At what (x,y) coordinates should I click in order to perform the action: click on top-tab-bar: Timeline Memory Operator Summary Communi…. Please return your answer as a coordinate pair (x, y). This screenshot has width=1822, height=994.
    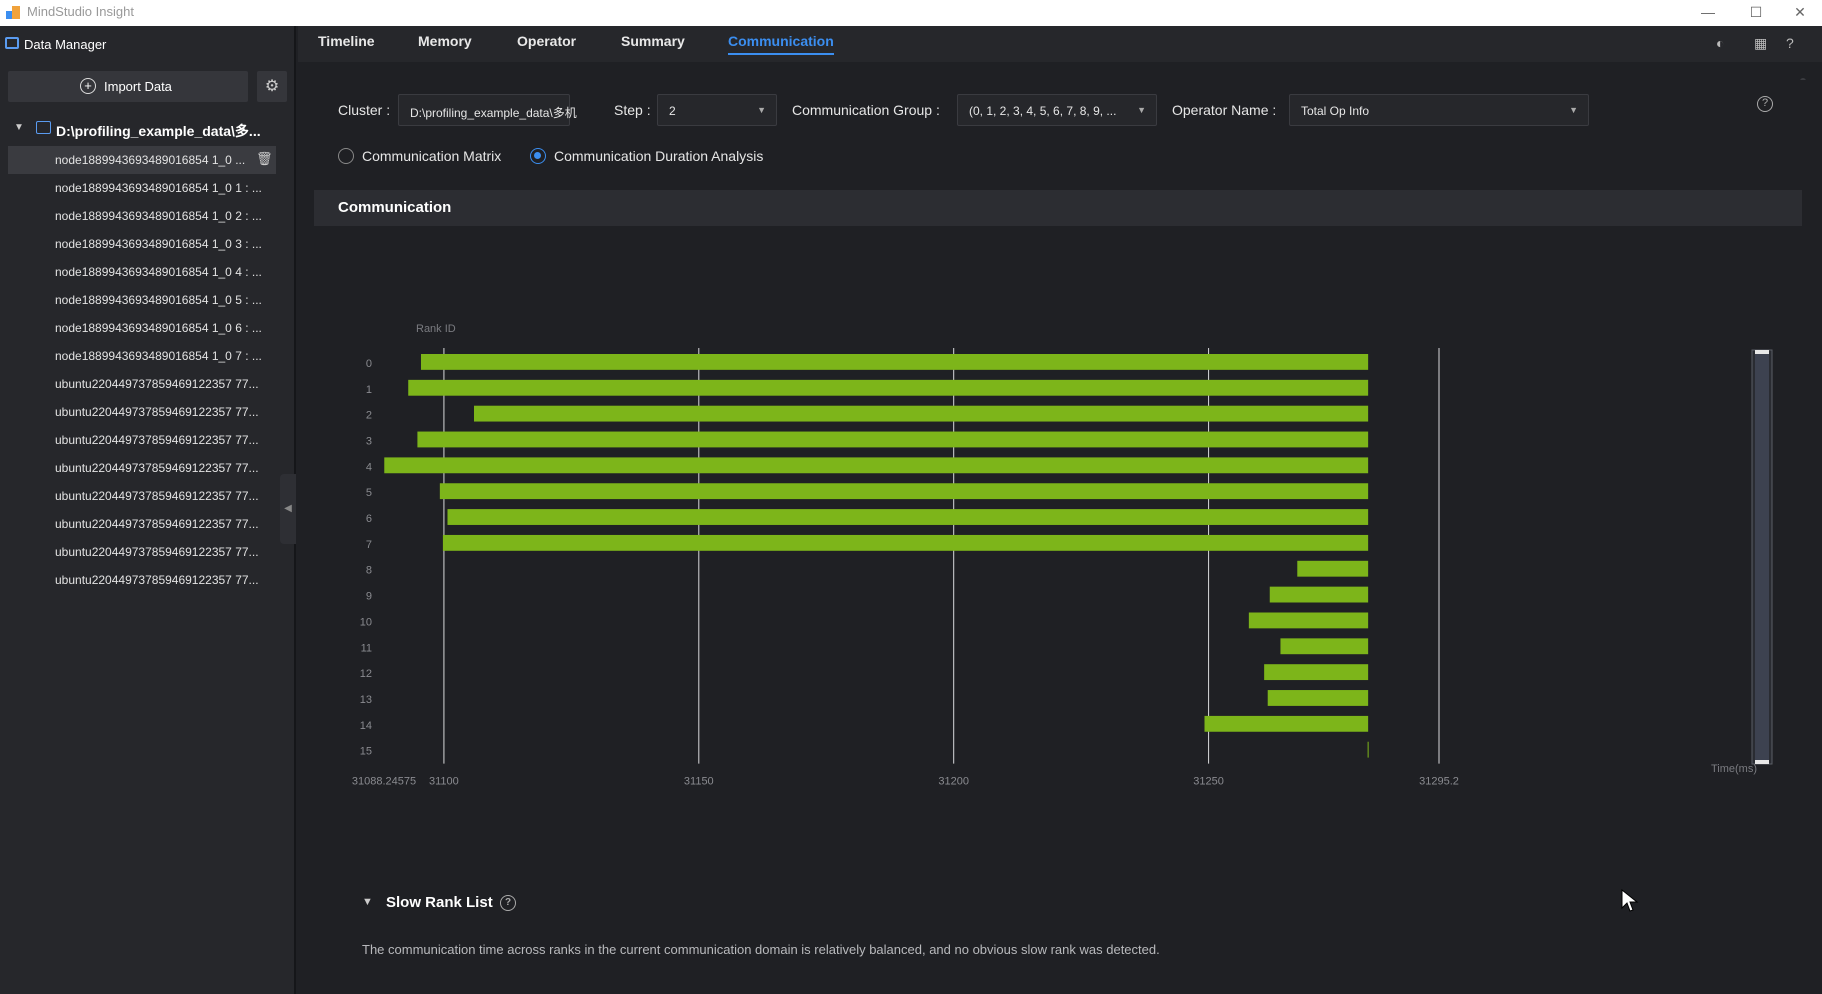
    Looking at the image, I should click on (1060, 44).